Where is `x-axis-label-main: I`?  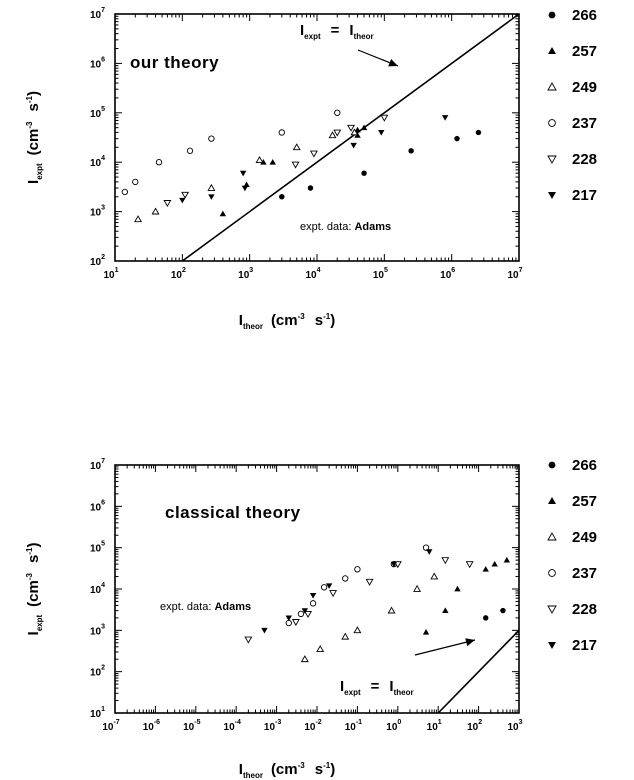
x-axis-label-main: I is located at coordinates (241, 769).